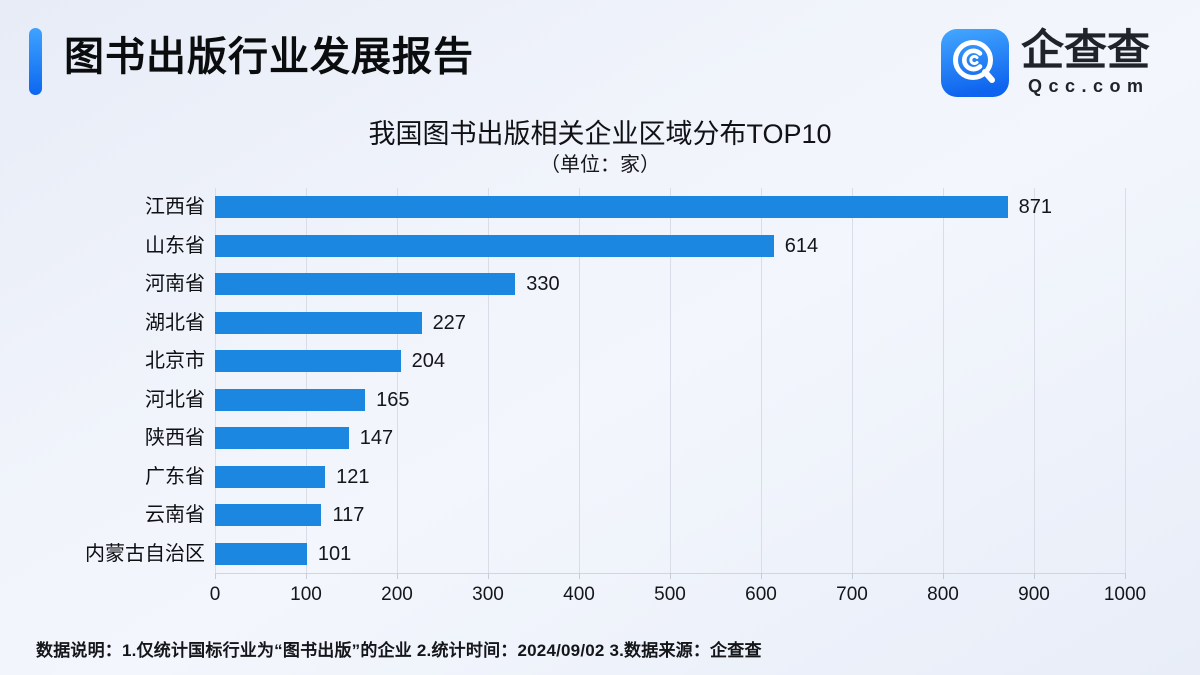 This screenshot has width=1200, height=675. I want to click on x-axis-tick-label: 800, so click(943, 594).